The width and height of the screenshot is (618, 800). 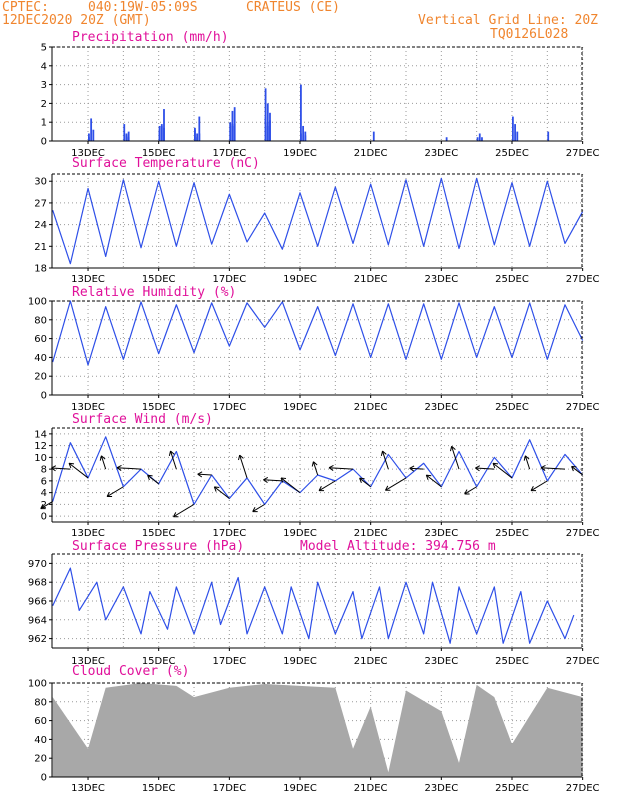 I want to click on y-tick-label: 60, so click(x=40, y=339).